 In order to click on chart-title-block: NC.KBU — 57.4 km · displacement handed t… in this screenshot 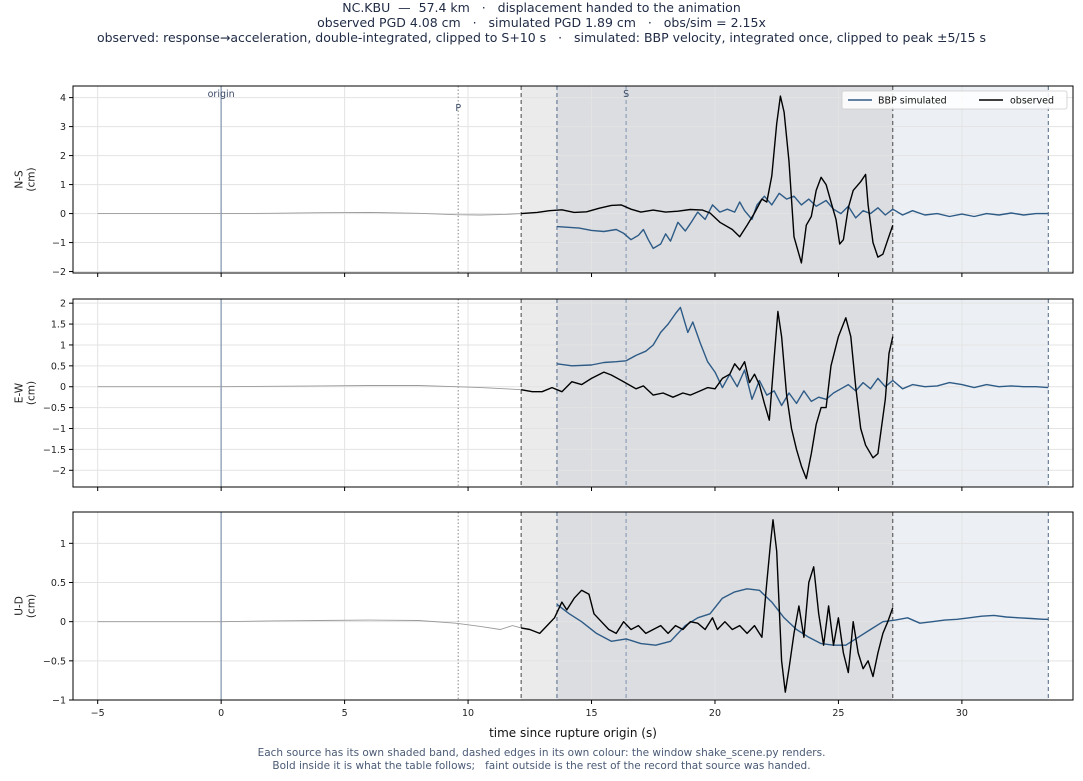, I will do `click(541, 22)`.